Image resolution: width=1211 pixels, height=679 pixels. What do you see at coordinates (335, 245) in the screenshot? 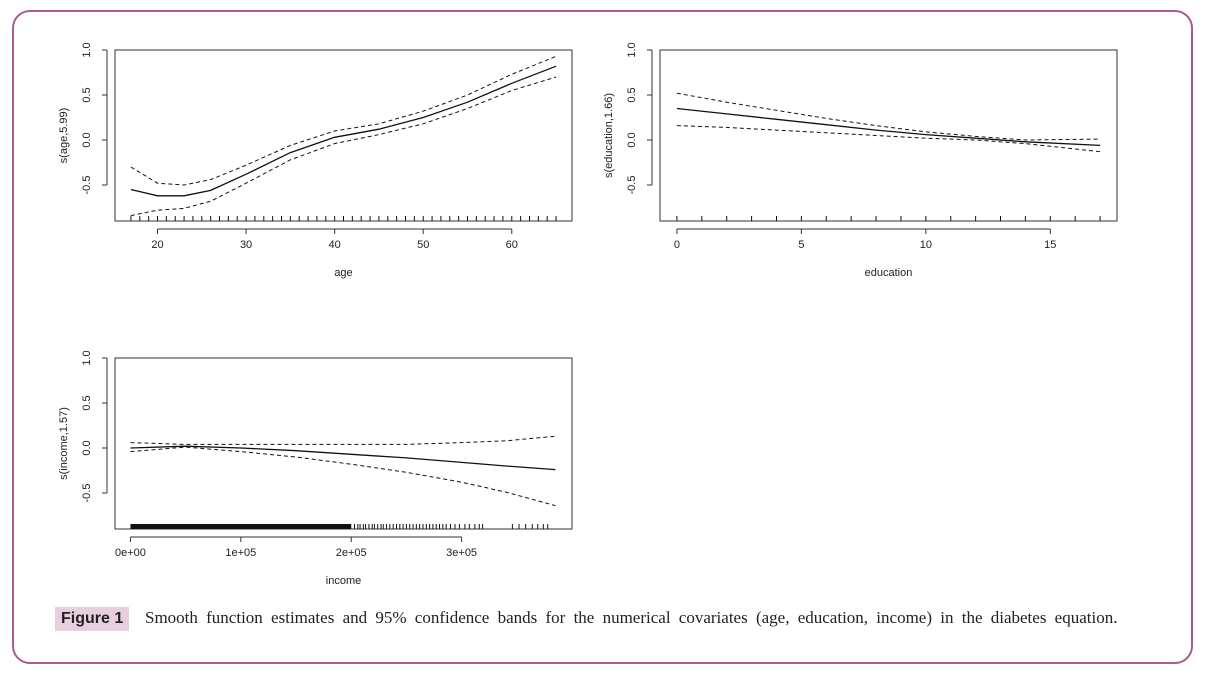
I see `x-tick-label: 40` at bounding box center [335, 245].